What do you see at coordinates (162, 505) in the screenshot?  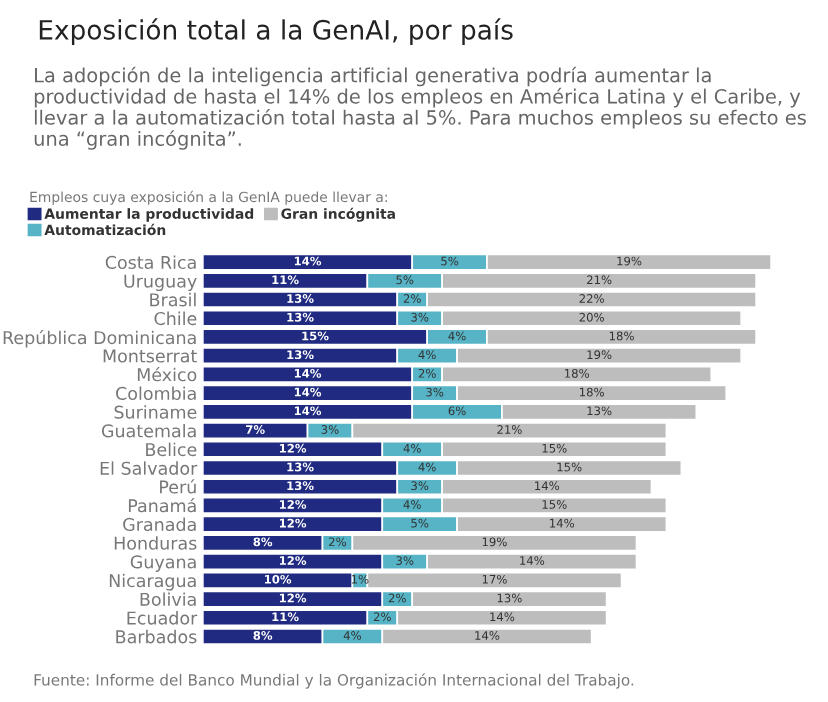 I see `y-tick-label: Panamá` at bounding box center [162, 505].